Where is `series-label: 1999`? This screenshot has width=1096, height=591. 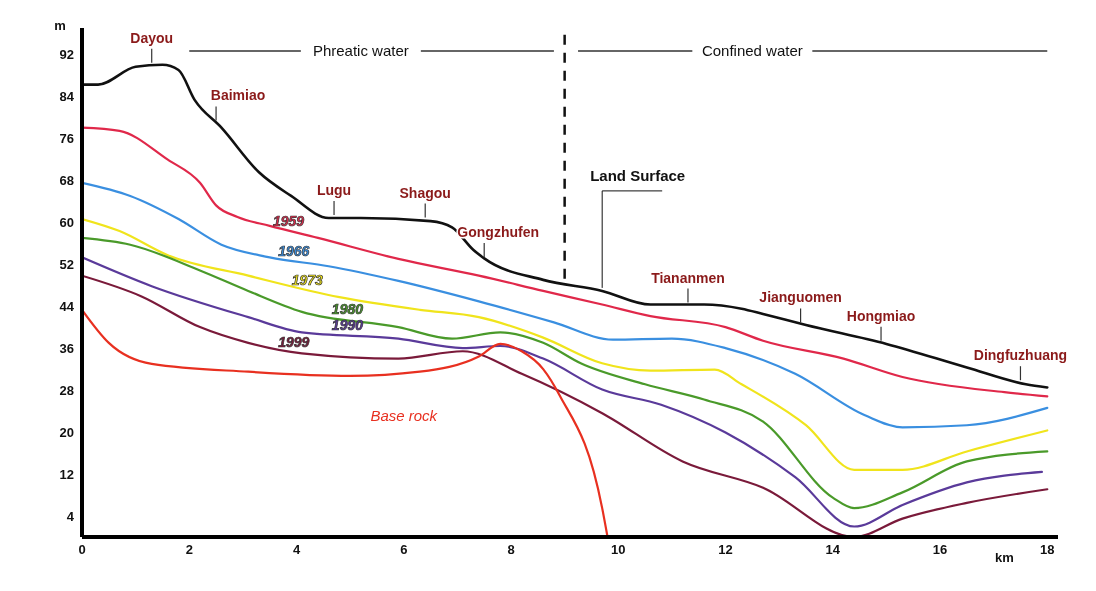
series-label: 1999 is located at coordinates (294, 341).